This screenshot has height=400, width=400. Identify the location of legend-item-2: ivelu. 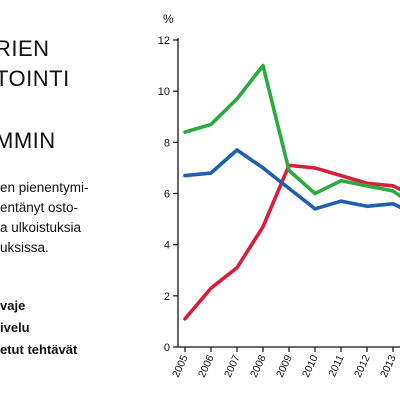
(15, 327).